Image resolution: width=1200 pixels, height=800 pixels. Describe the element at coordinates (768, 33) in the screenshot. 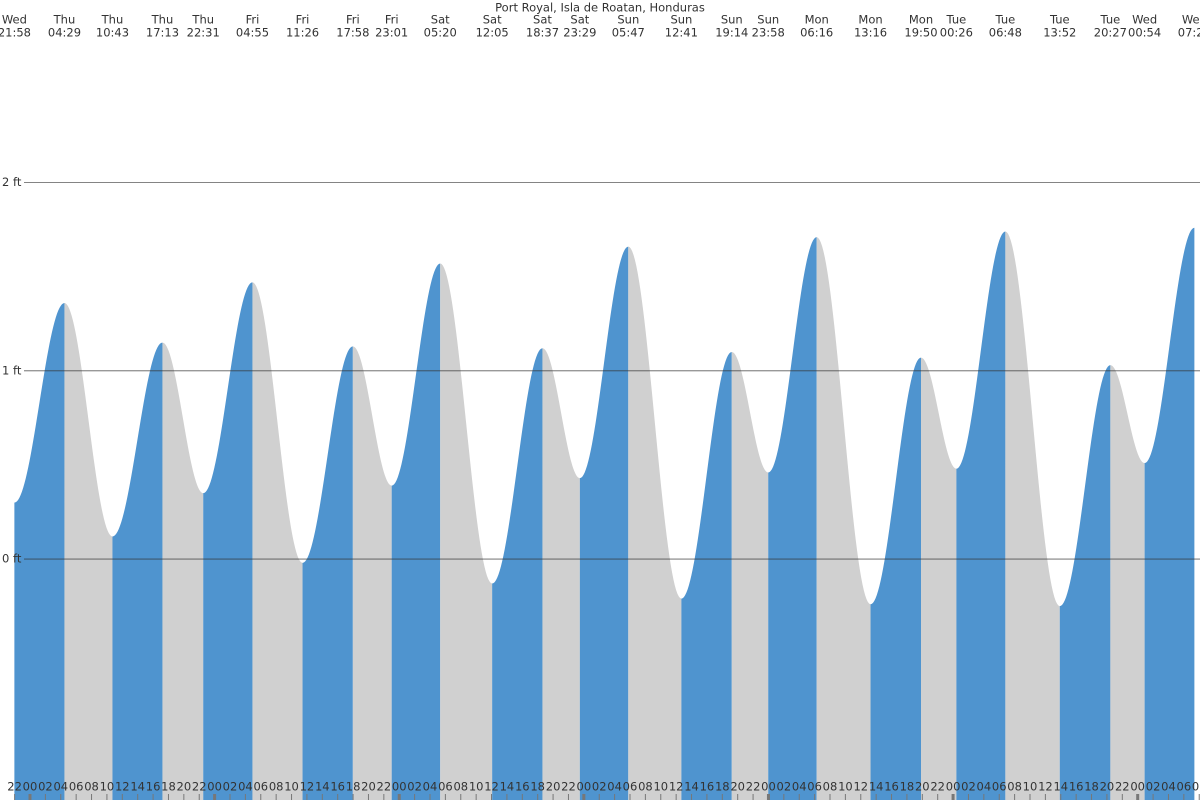

I see `extreme-time: 23:58` at that location.